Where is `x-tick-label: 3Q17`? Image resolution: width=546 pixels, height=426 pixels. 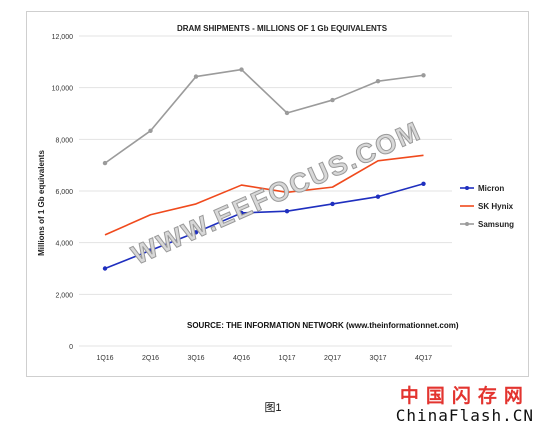 x-tick-label: 3Q17 is located at coordinates (377, 358).